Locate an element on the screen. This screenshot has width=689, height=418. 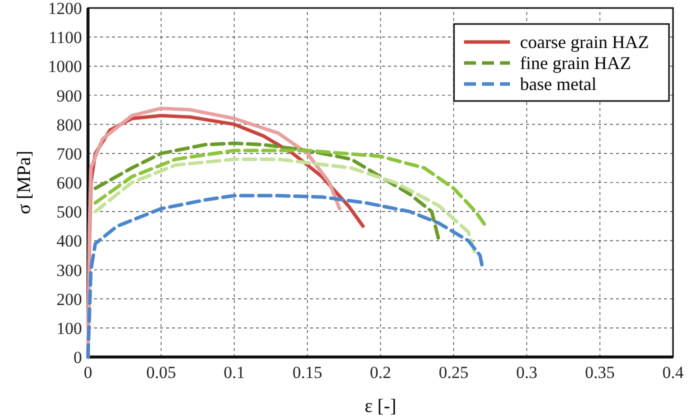
x-tick-label: 0.05 is located at coordinates (161, 372).